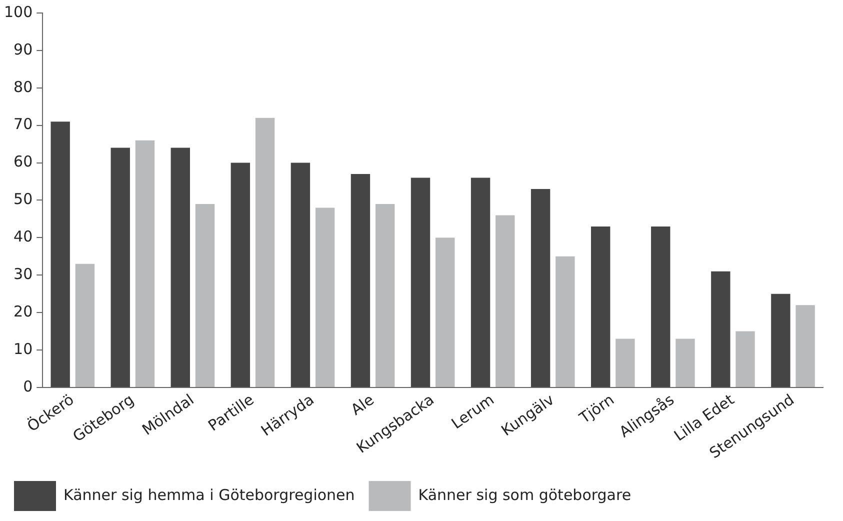 Image resolution: width=843 pixels, height=521 pixels. Describe the element at coordinates (23, 274) in the screenshot. I see `y-tick-label: 30` at that location.